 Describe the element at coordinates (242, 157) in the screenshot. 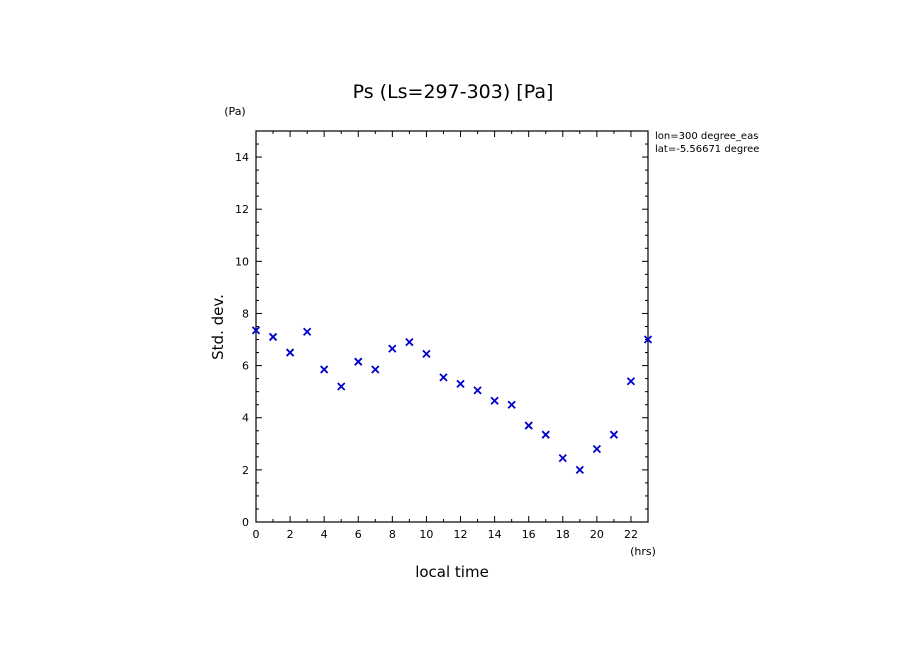

I see `y-tick-label: 14` at that location.